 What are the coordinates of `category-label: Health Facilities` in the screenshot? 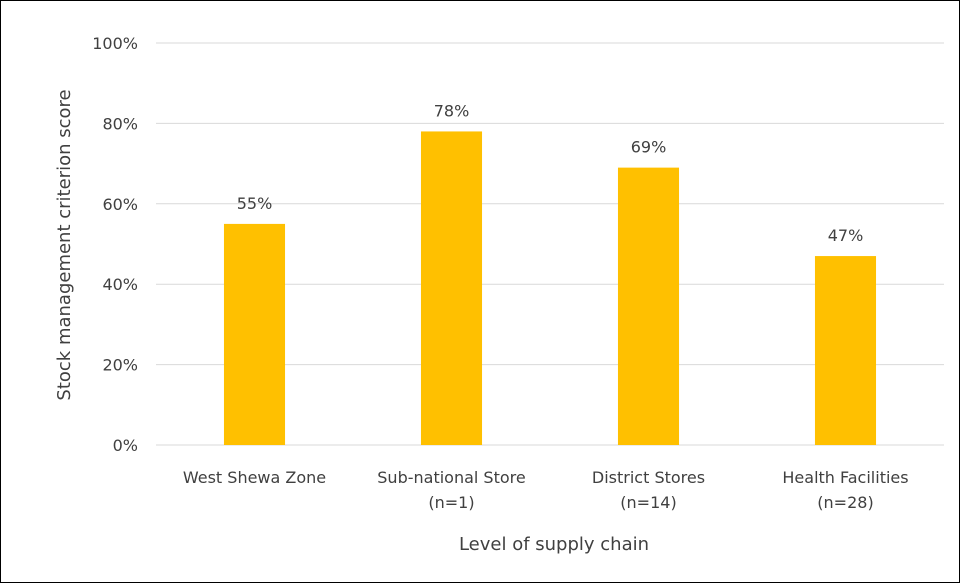 It's located at (845, 477).